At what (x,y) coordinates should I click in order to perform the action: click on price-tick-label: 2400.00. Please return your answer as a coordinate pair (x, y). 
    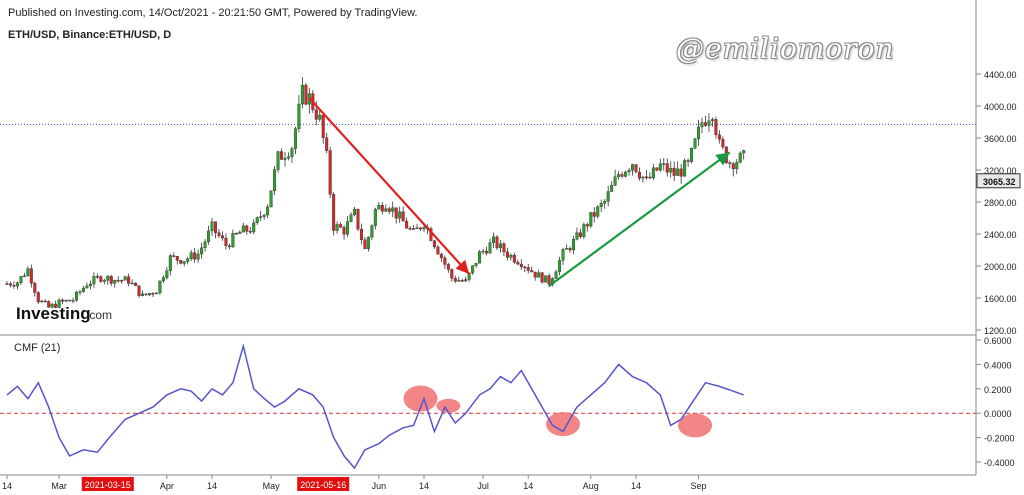
    Looking at the image, I should click on (1000, 235).